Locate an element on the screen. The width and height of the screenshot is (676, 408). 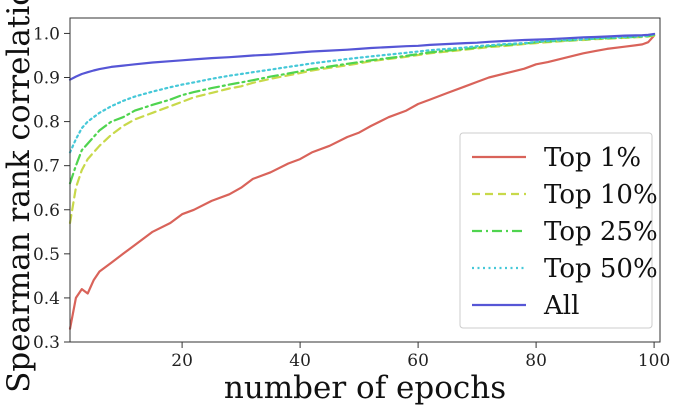
y-tick-label: 0.7 is located at coordinates (46, 167).